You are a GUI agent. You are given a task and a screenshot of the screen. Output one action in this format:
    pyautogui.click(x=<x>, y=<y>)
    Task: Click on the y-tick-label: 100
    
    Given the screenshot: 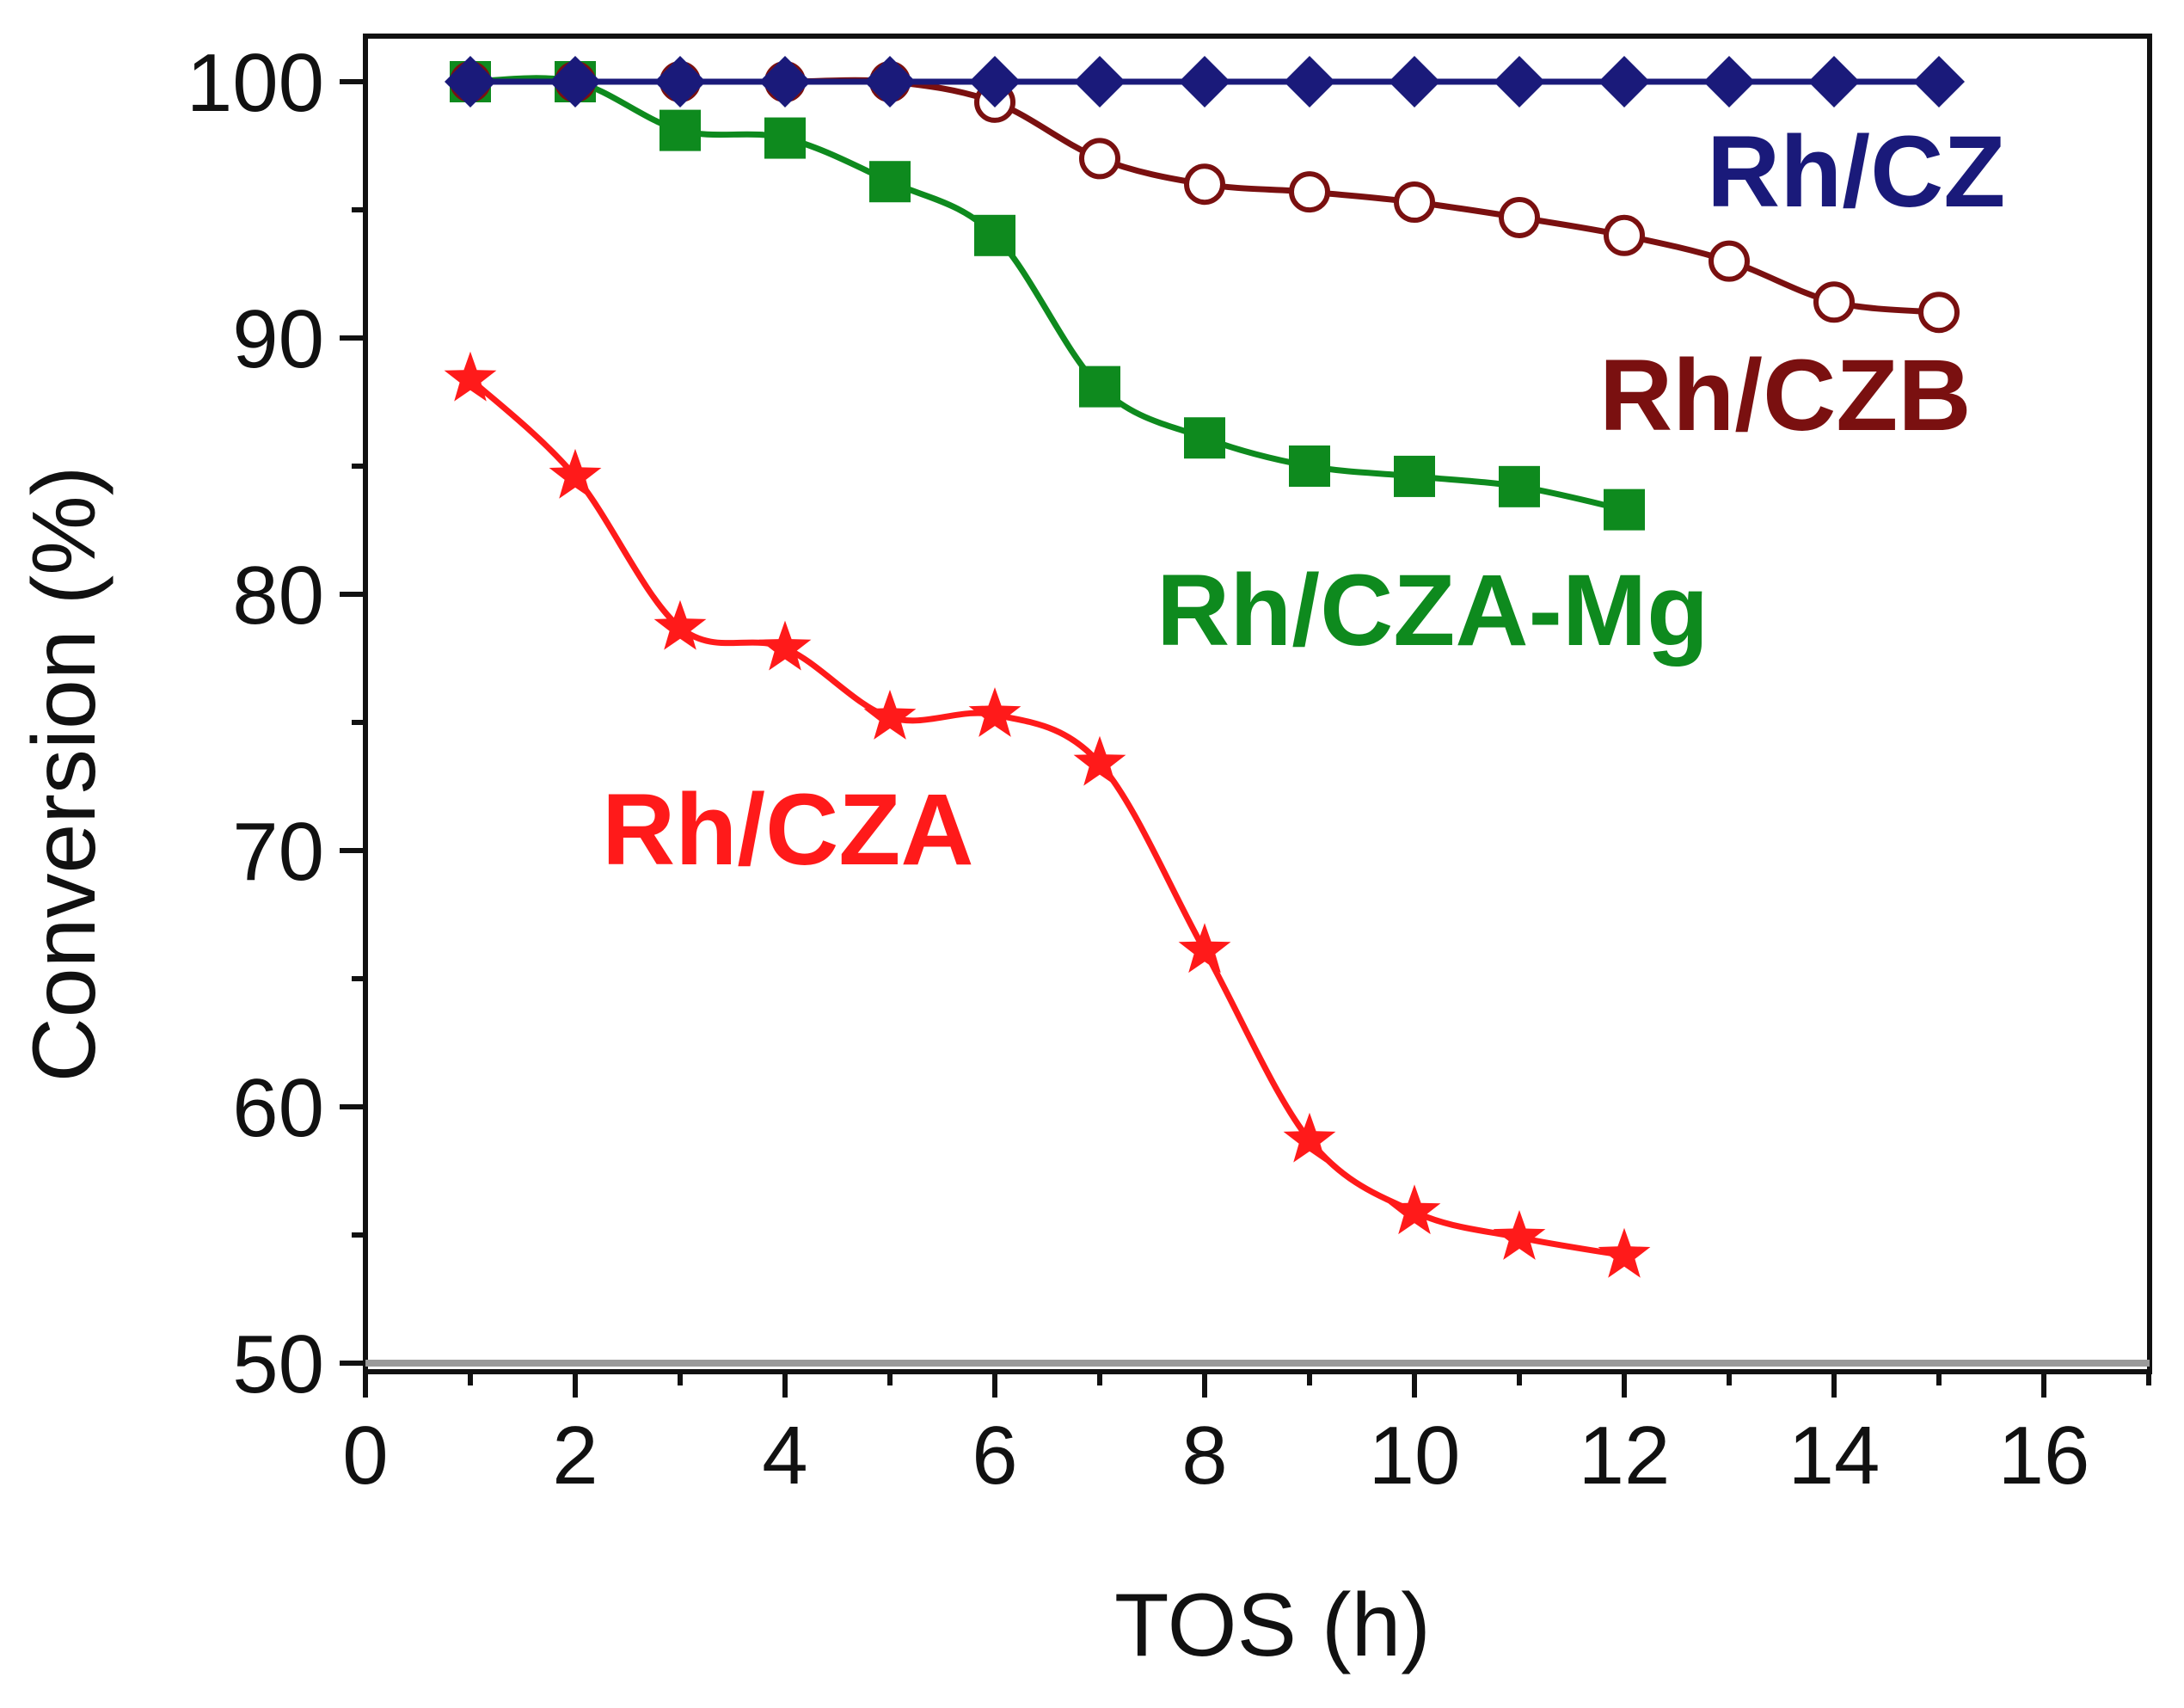 What is the action you would take?
    pyautogui.click(x=255, y=83)
    